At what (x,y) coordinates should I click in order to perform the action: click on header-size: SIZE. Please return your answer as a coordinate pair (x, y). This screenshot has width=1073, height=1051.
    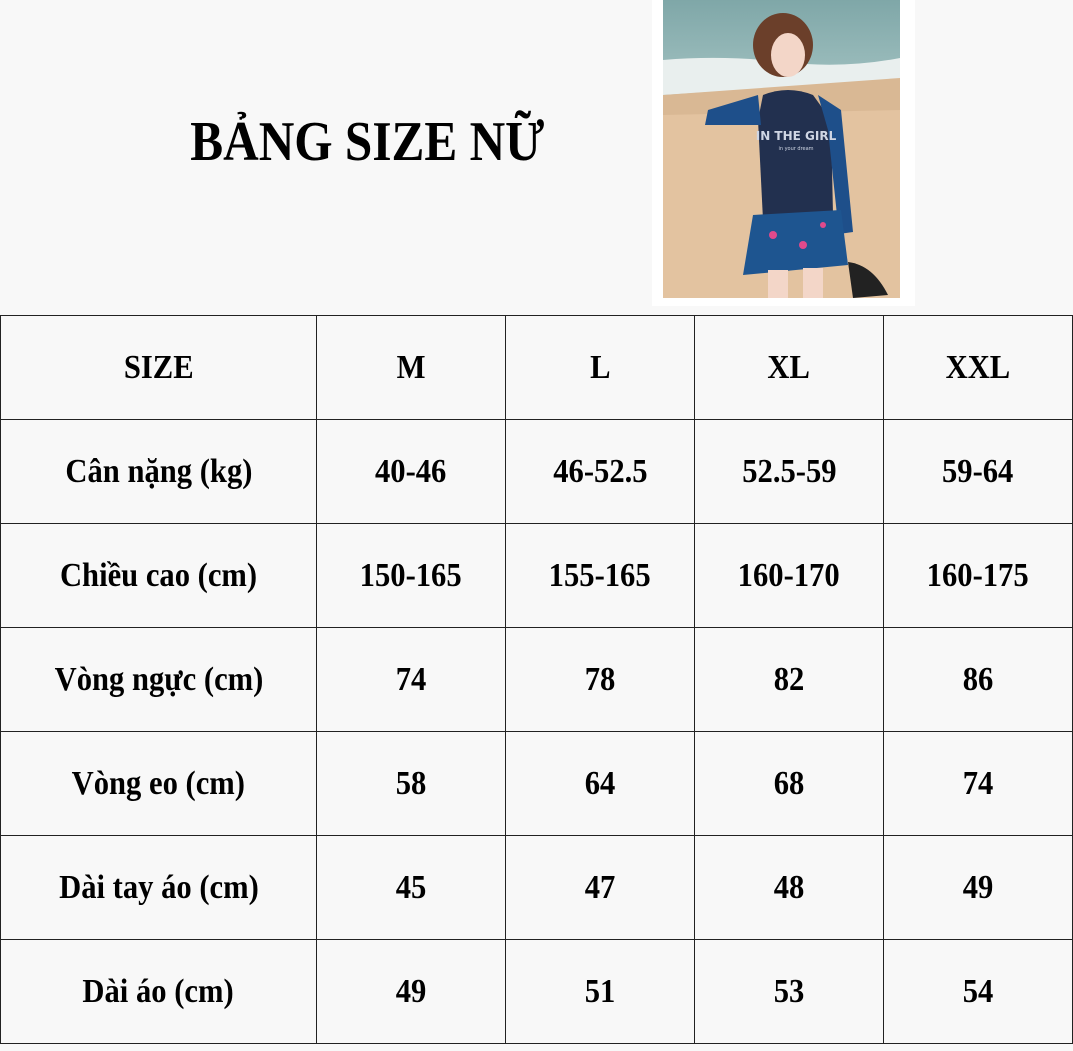
    Looking at the image, I should click on (158, 367).